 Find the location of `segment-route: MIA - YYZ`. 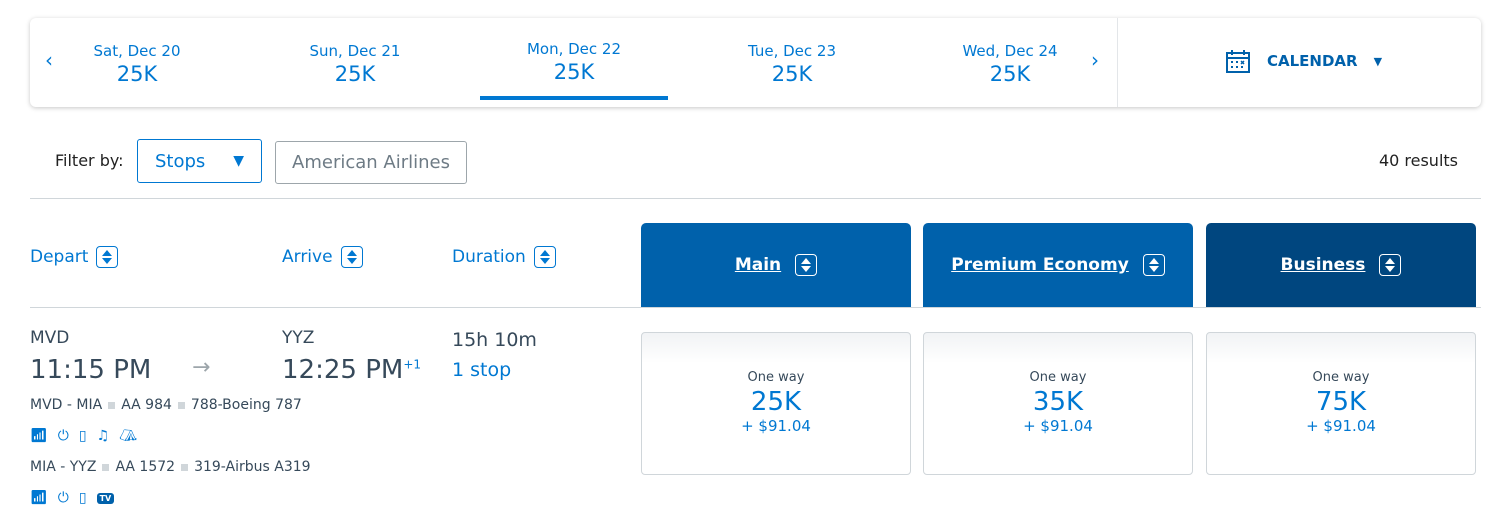

segment-route: MIA - YYZ is located at coordinates (63, 467).